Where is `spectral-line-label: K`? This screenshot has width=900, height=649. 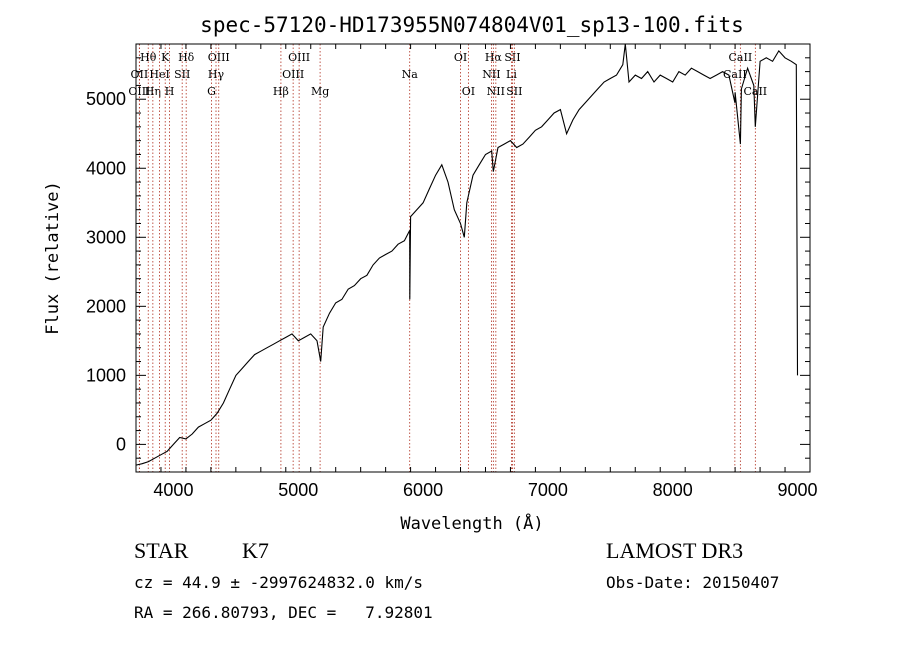 spectral-line-label: K is located at coordinates (165, 57).